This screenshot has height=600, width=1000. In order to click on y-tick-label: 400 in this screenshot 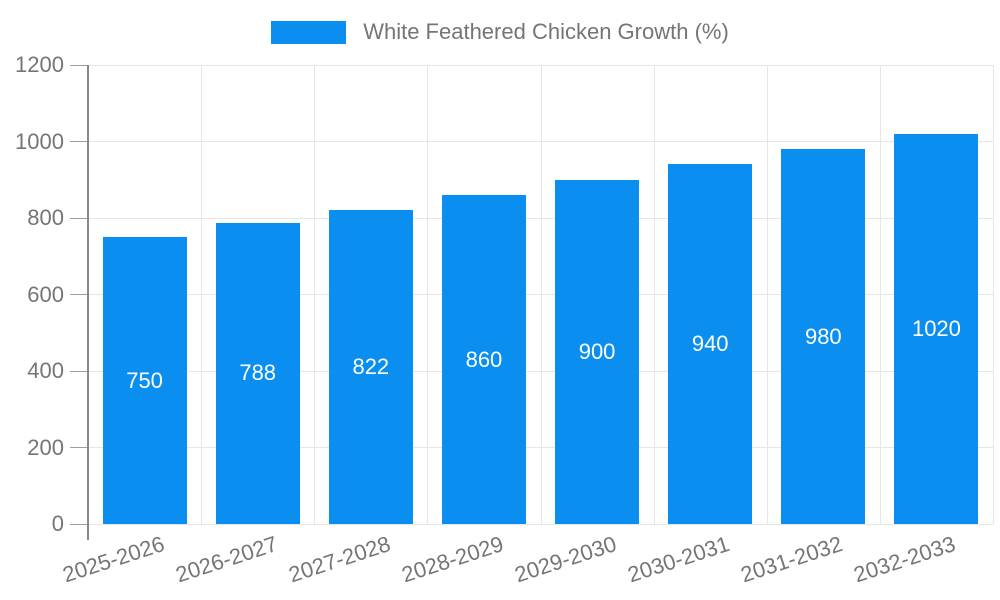, I will do `click(45, 370)`.